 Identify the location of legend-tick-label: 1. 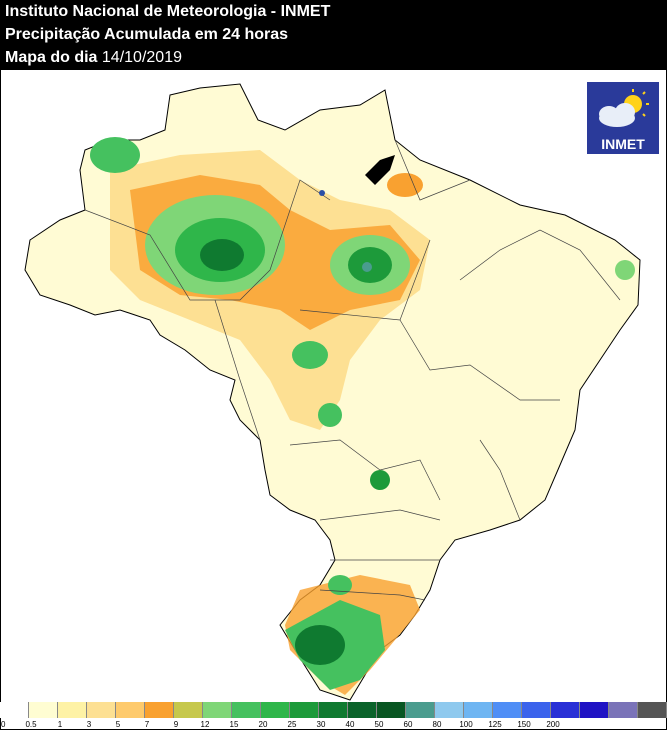
(60, 724).